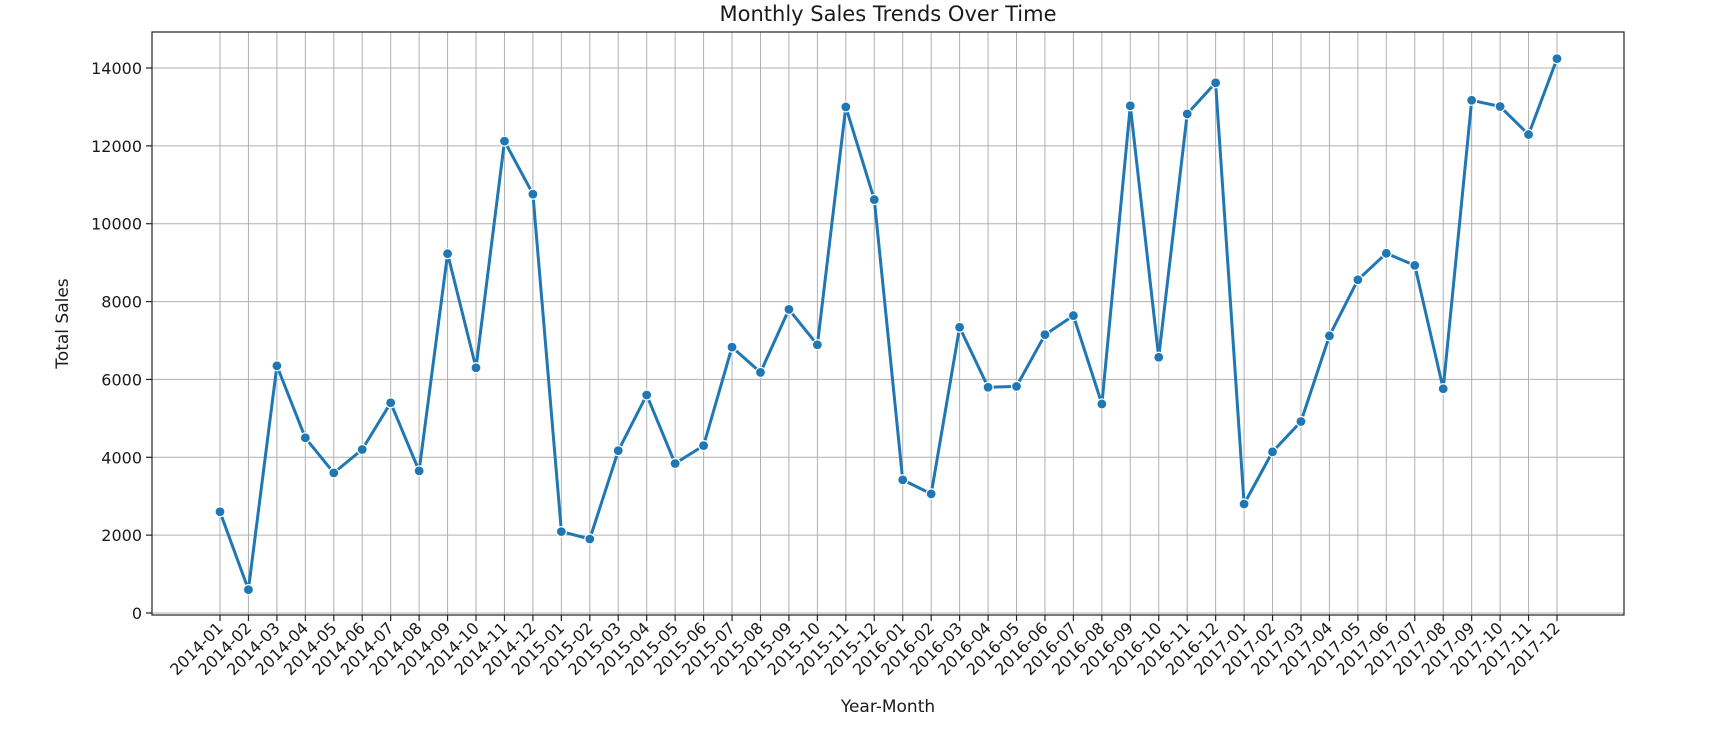  I want to click on y-tick-label: 12000, so click(116, 146).